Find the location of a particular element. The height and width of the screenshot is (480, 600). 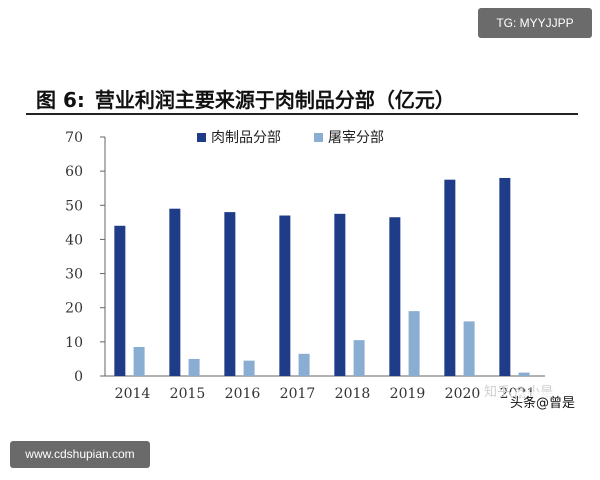

x-tick-label: 2017 is located at coordinates (298, 394).